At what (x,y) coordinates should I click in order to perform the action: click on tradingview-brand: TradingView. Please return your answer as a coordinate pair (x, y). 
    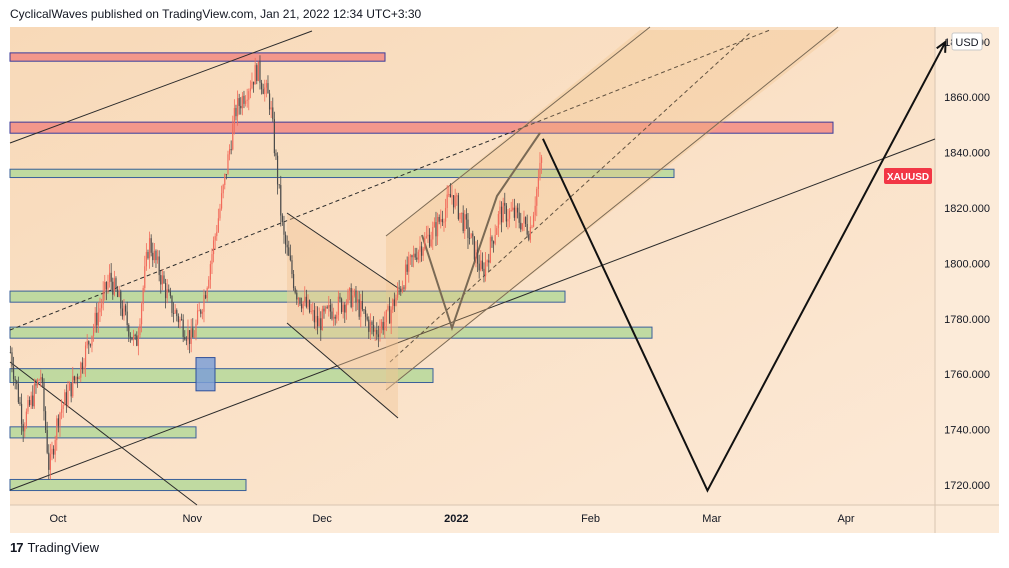
    Looking at the image, I should click on (63, 547).